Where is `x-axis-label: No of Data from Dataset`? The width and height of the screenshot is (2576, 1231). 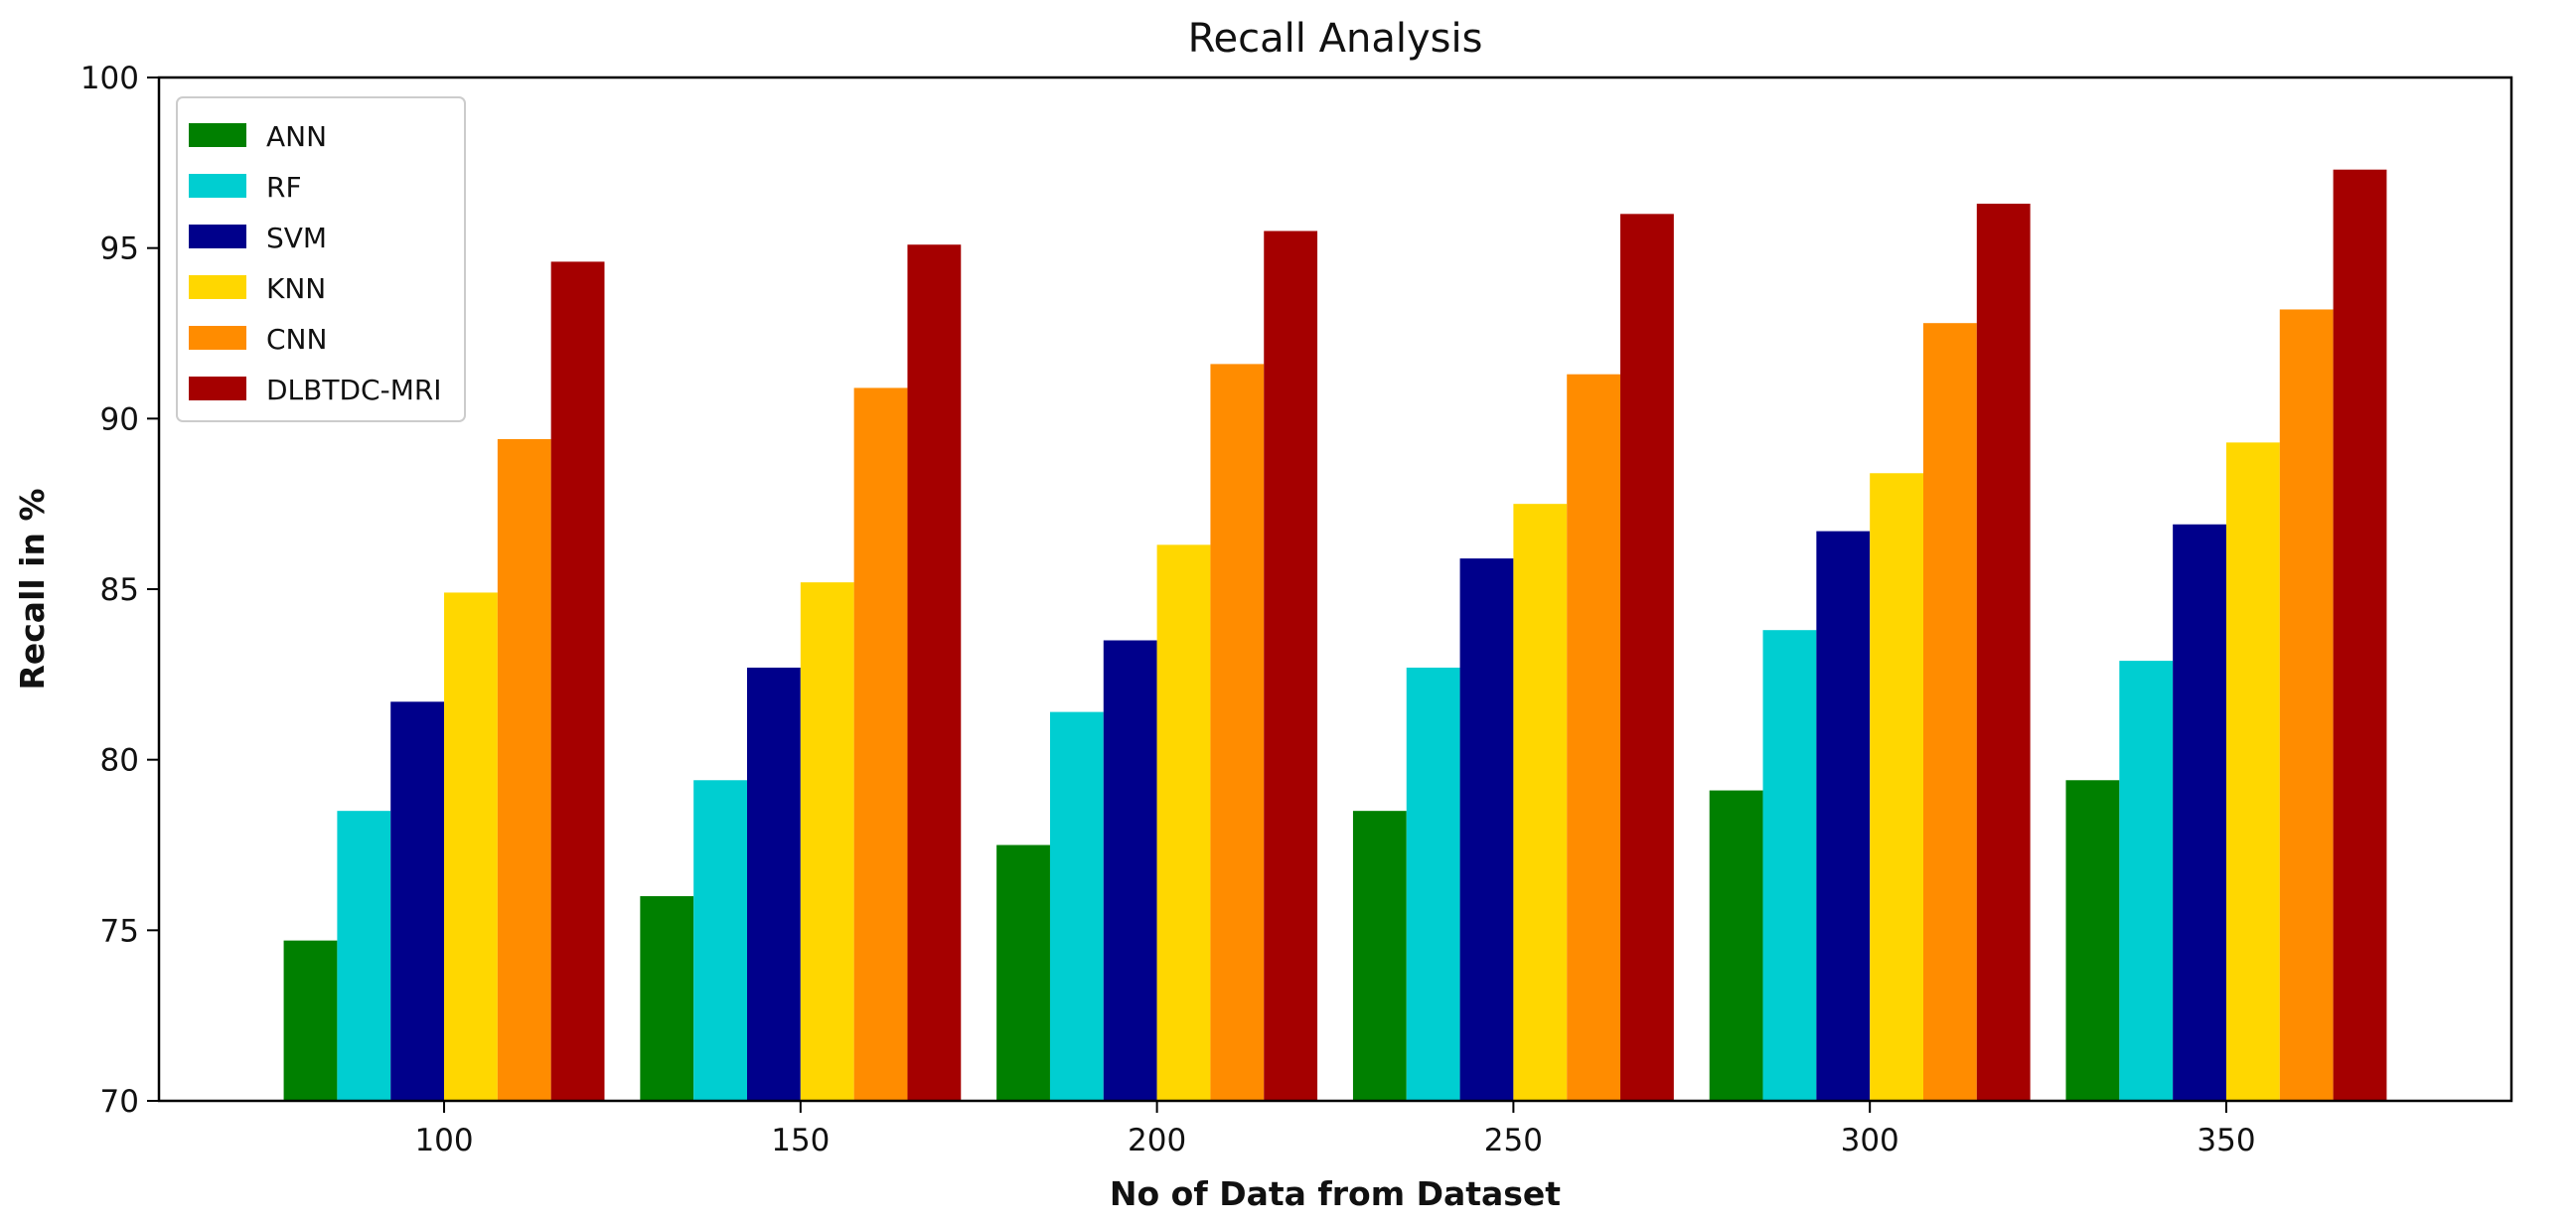 x-axis-label: No of Data from Dataset is located at coordinates (1336, 1193).